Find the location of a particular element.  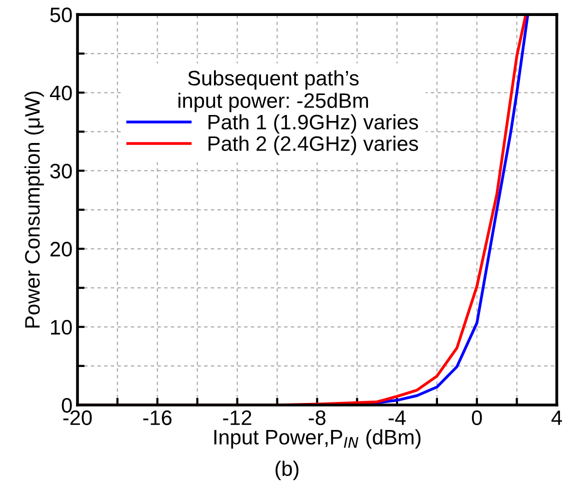

x-tick-label: -16 is located at coordinates (157, 418).